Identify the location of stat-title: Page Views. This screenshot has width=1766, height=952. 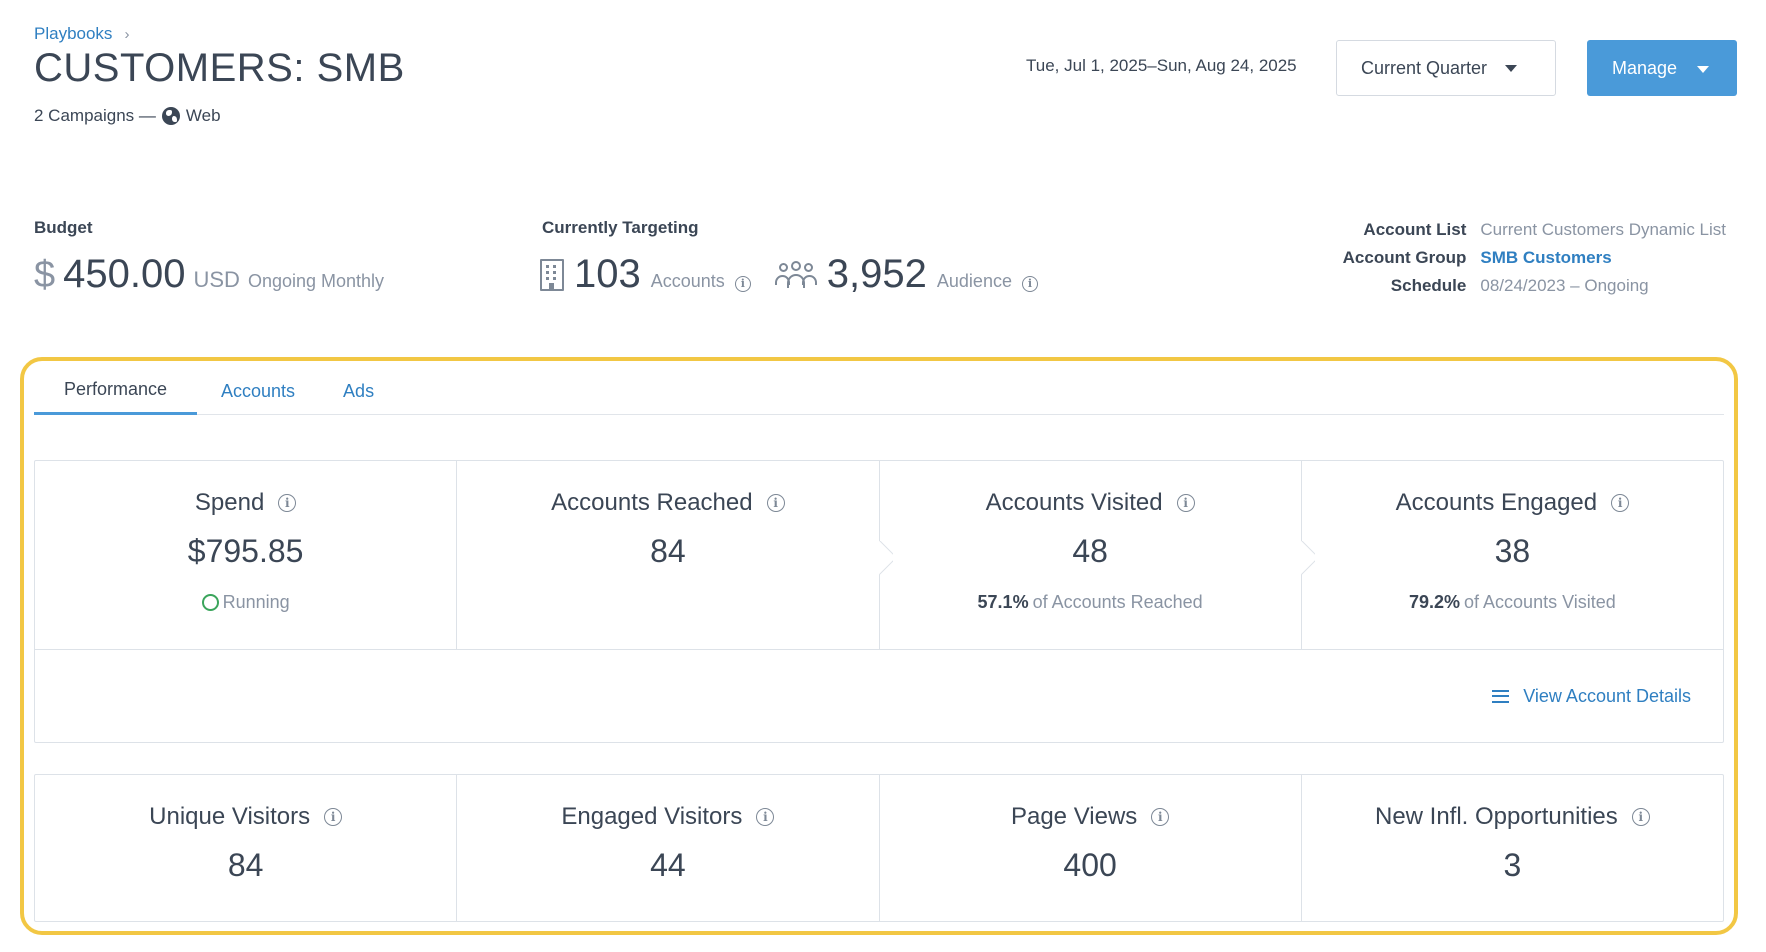
(1074, 816).